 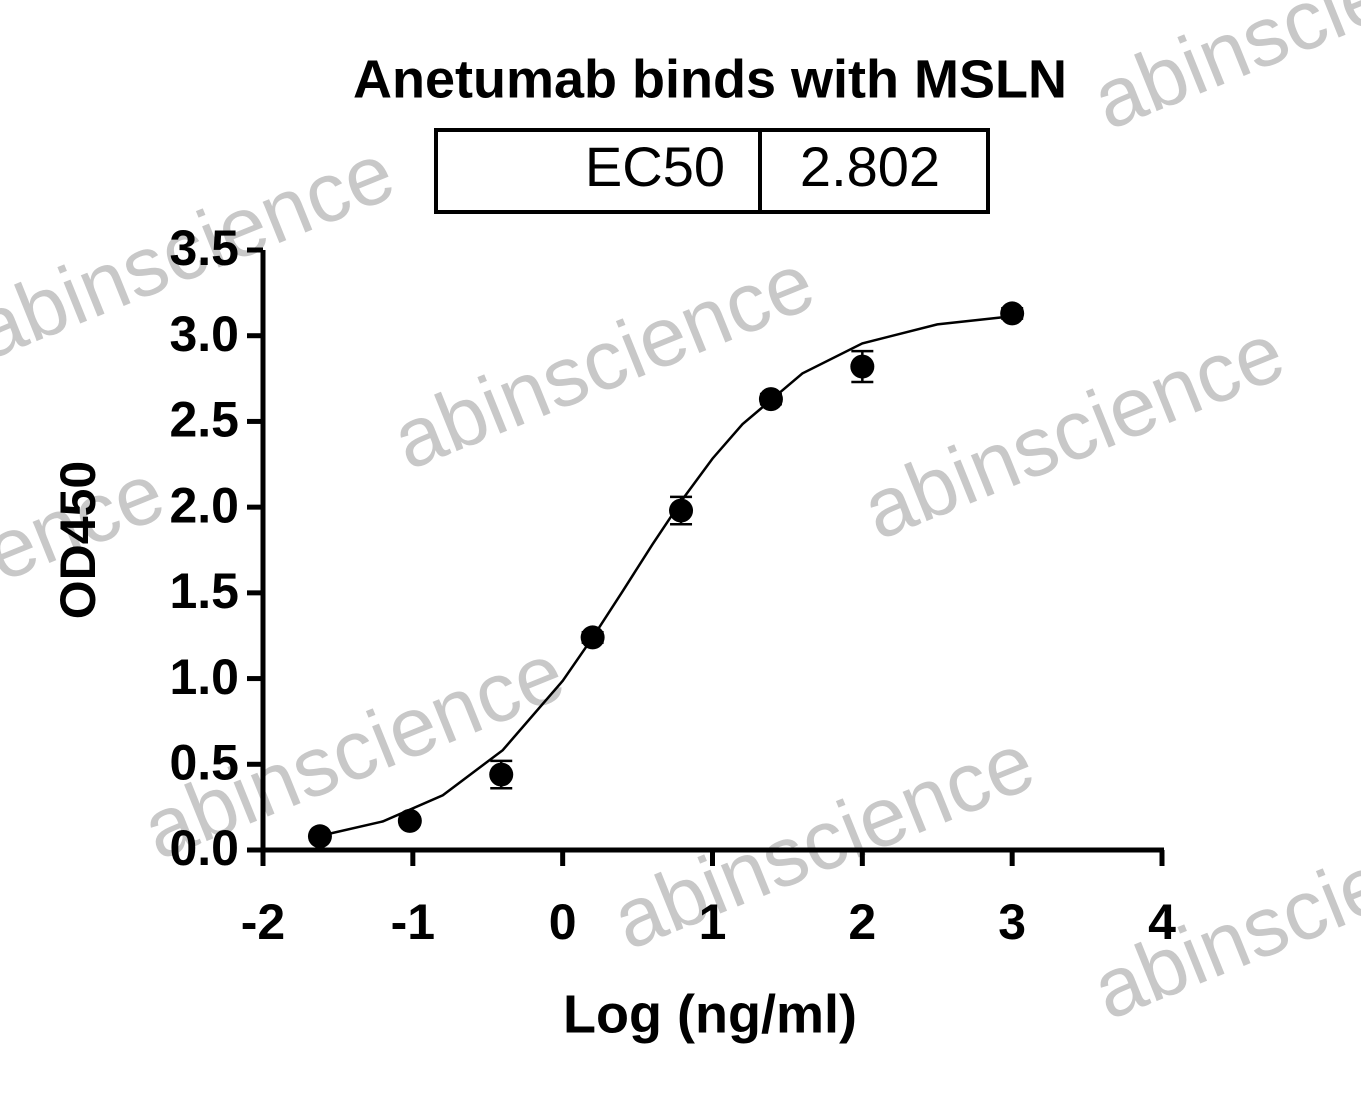 What do you see at coordinates (710, 1014) in the screenshot?
I see `x-axis-label: Log (ng/ml)` at bounding box center [710, 1014].